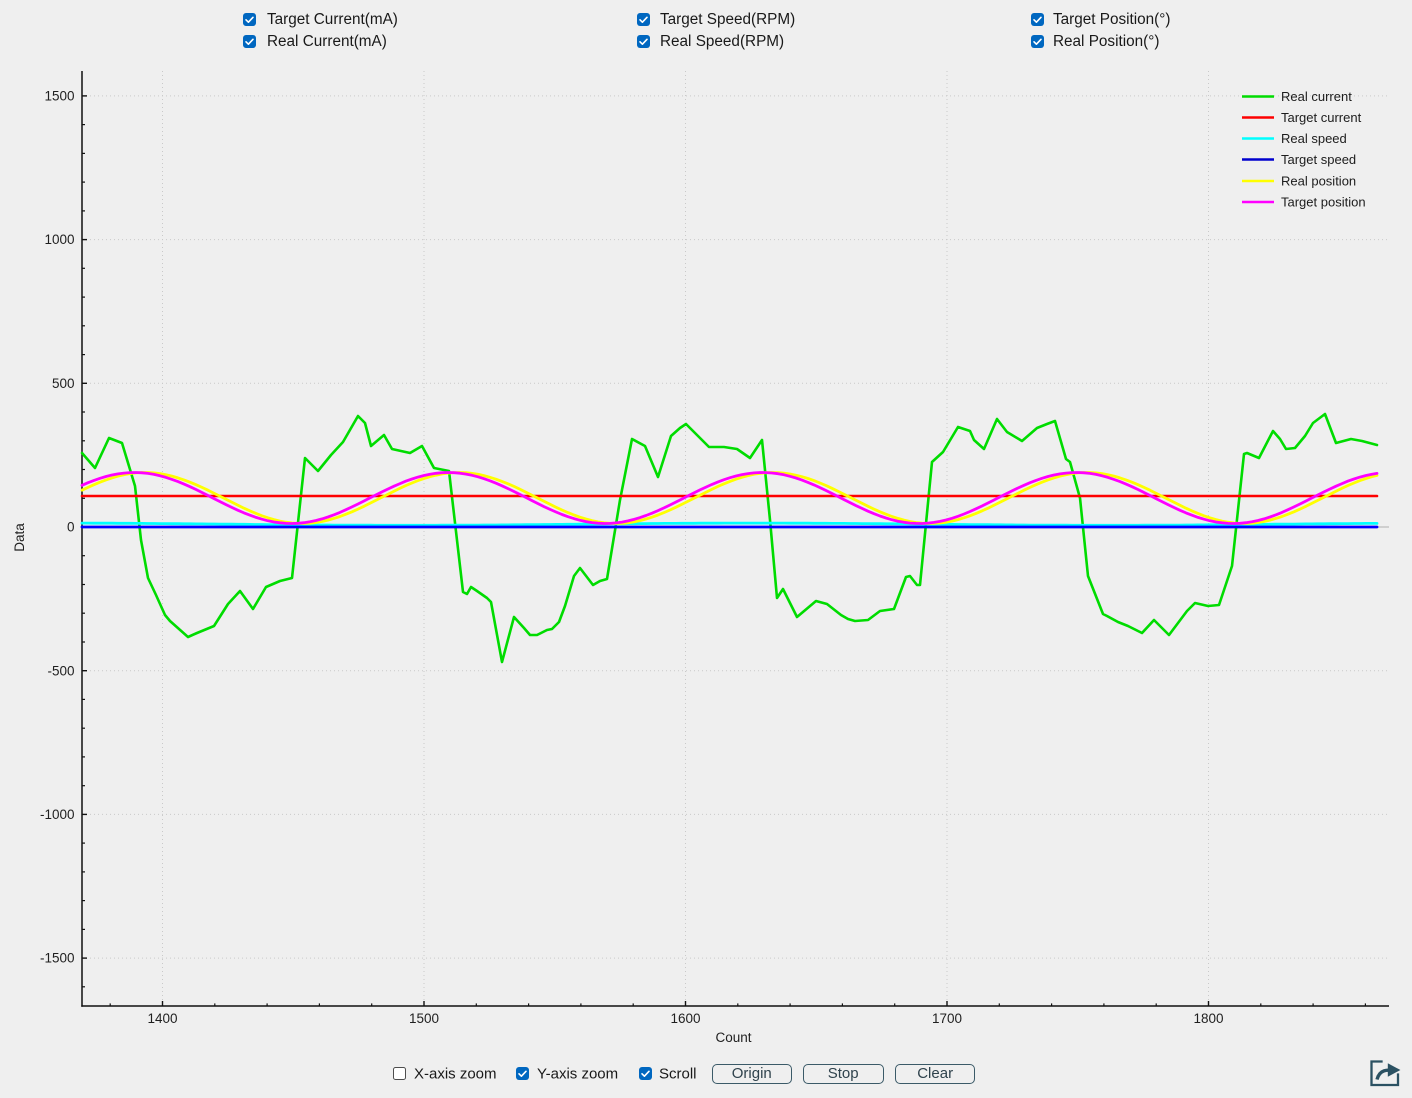 This screenshot has width=1412, height=1098. What do you see at coordinates (162, 1018) in the screenshot?
I see `svg-text: 1400` at bounding box center [162, 1018].